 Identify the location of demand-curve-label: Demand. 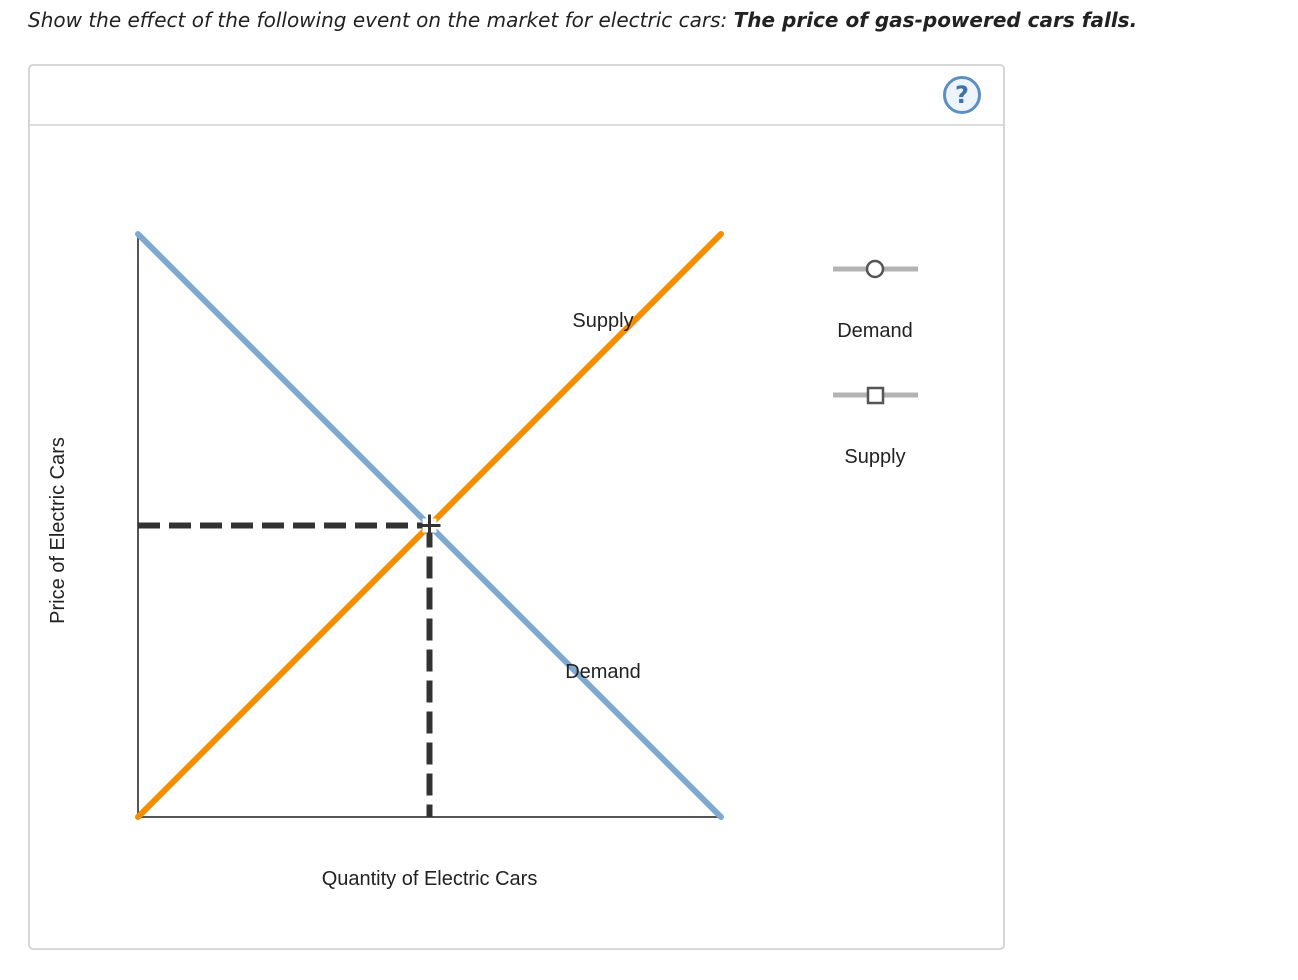
(603, 672).